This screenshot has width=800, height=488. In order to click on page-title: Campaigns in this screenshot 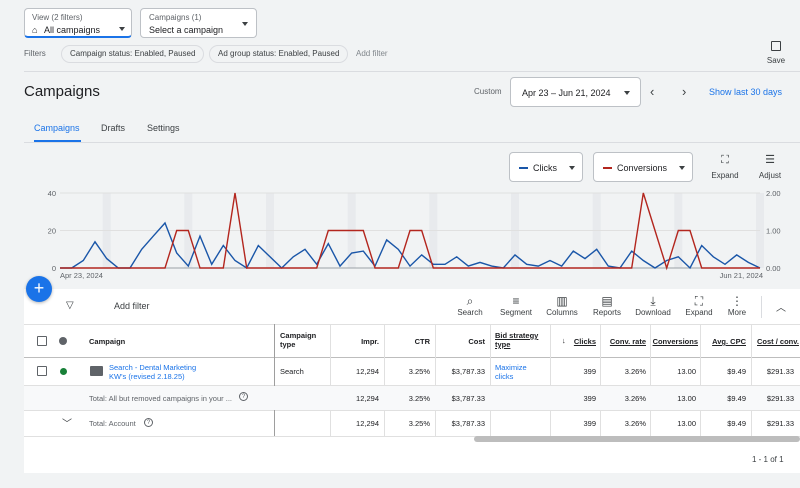, I will do `click(62, 91)`.